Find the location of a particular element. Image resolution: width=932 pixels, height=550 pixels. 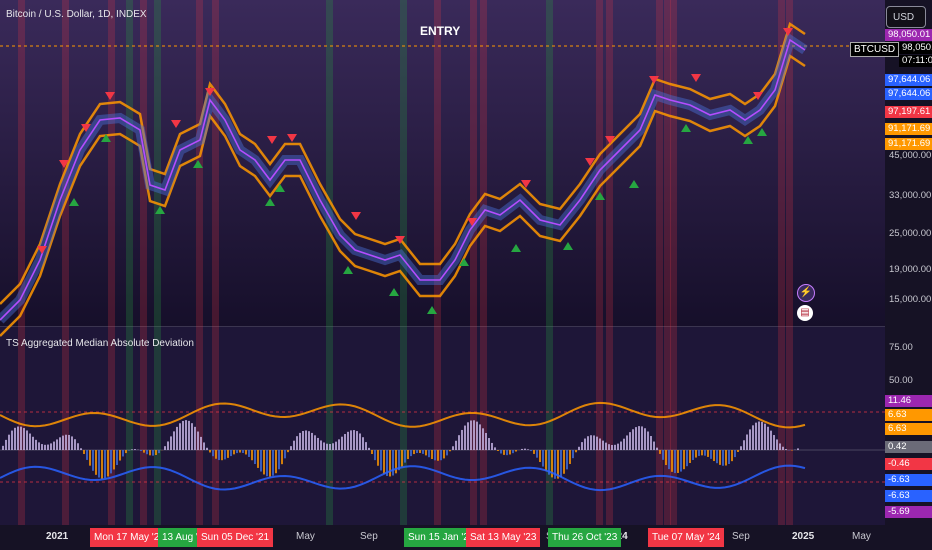

price-y-tick: 25,000.00 is located at coordinates (910, 233).